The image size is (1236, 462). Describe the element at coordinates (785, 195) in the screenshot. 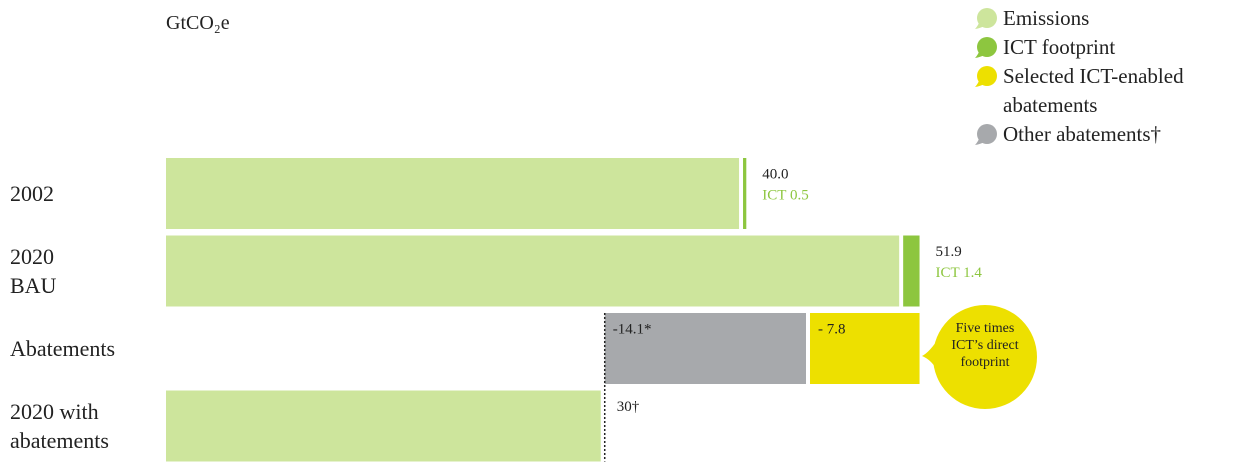

I see `value-label: ICT 0.5` at that location.